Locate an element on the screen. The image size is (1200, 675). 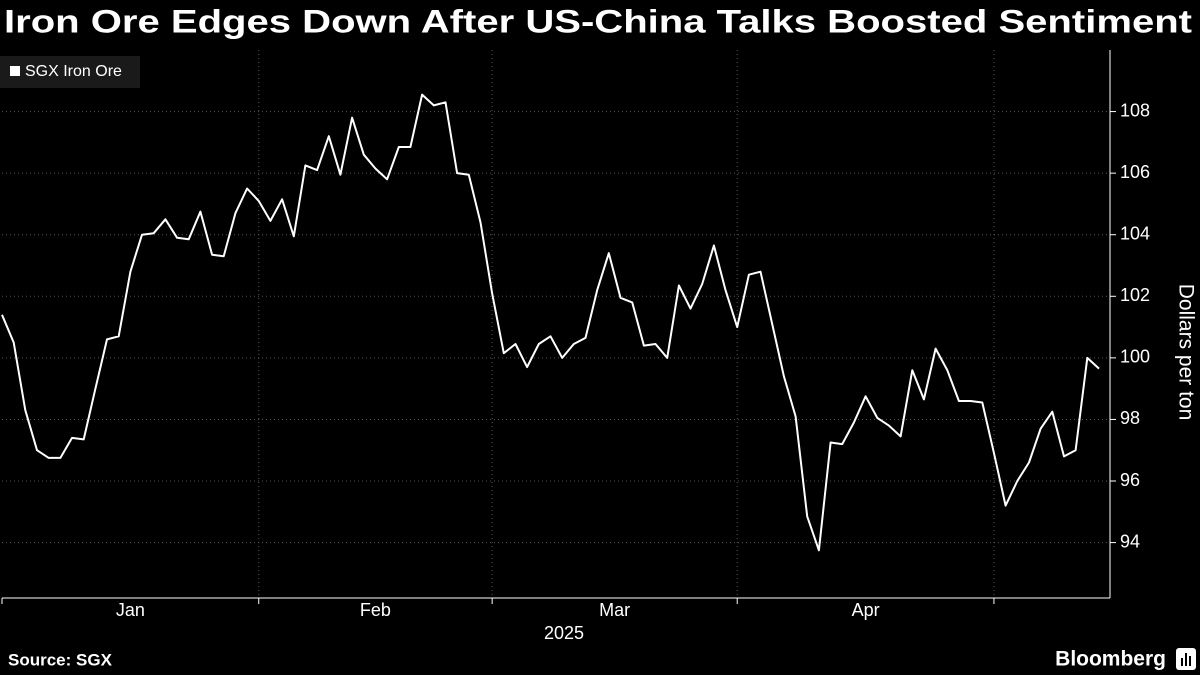
legend-box is located at coordinates (70, 72).